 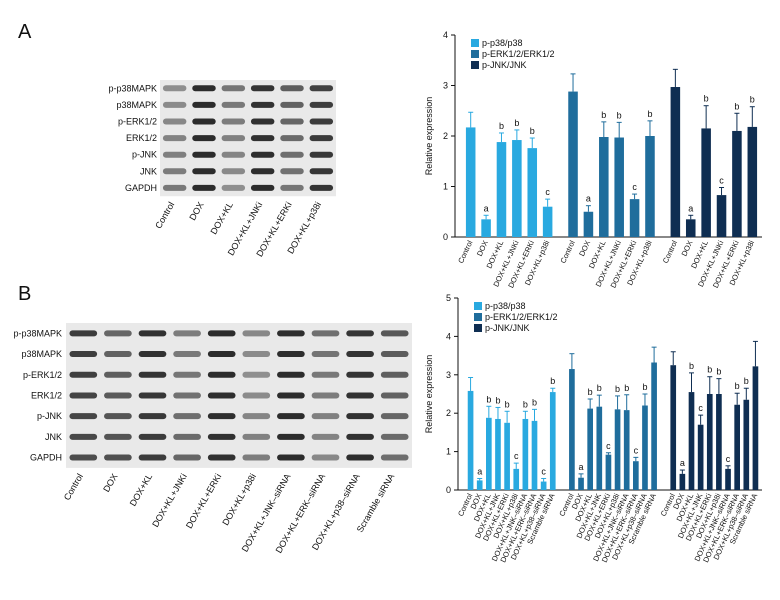 I want to click on x-tick-label: DOX, so click(x=687, y=248).